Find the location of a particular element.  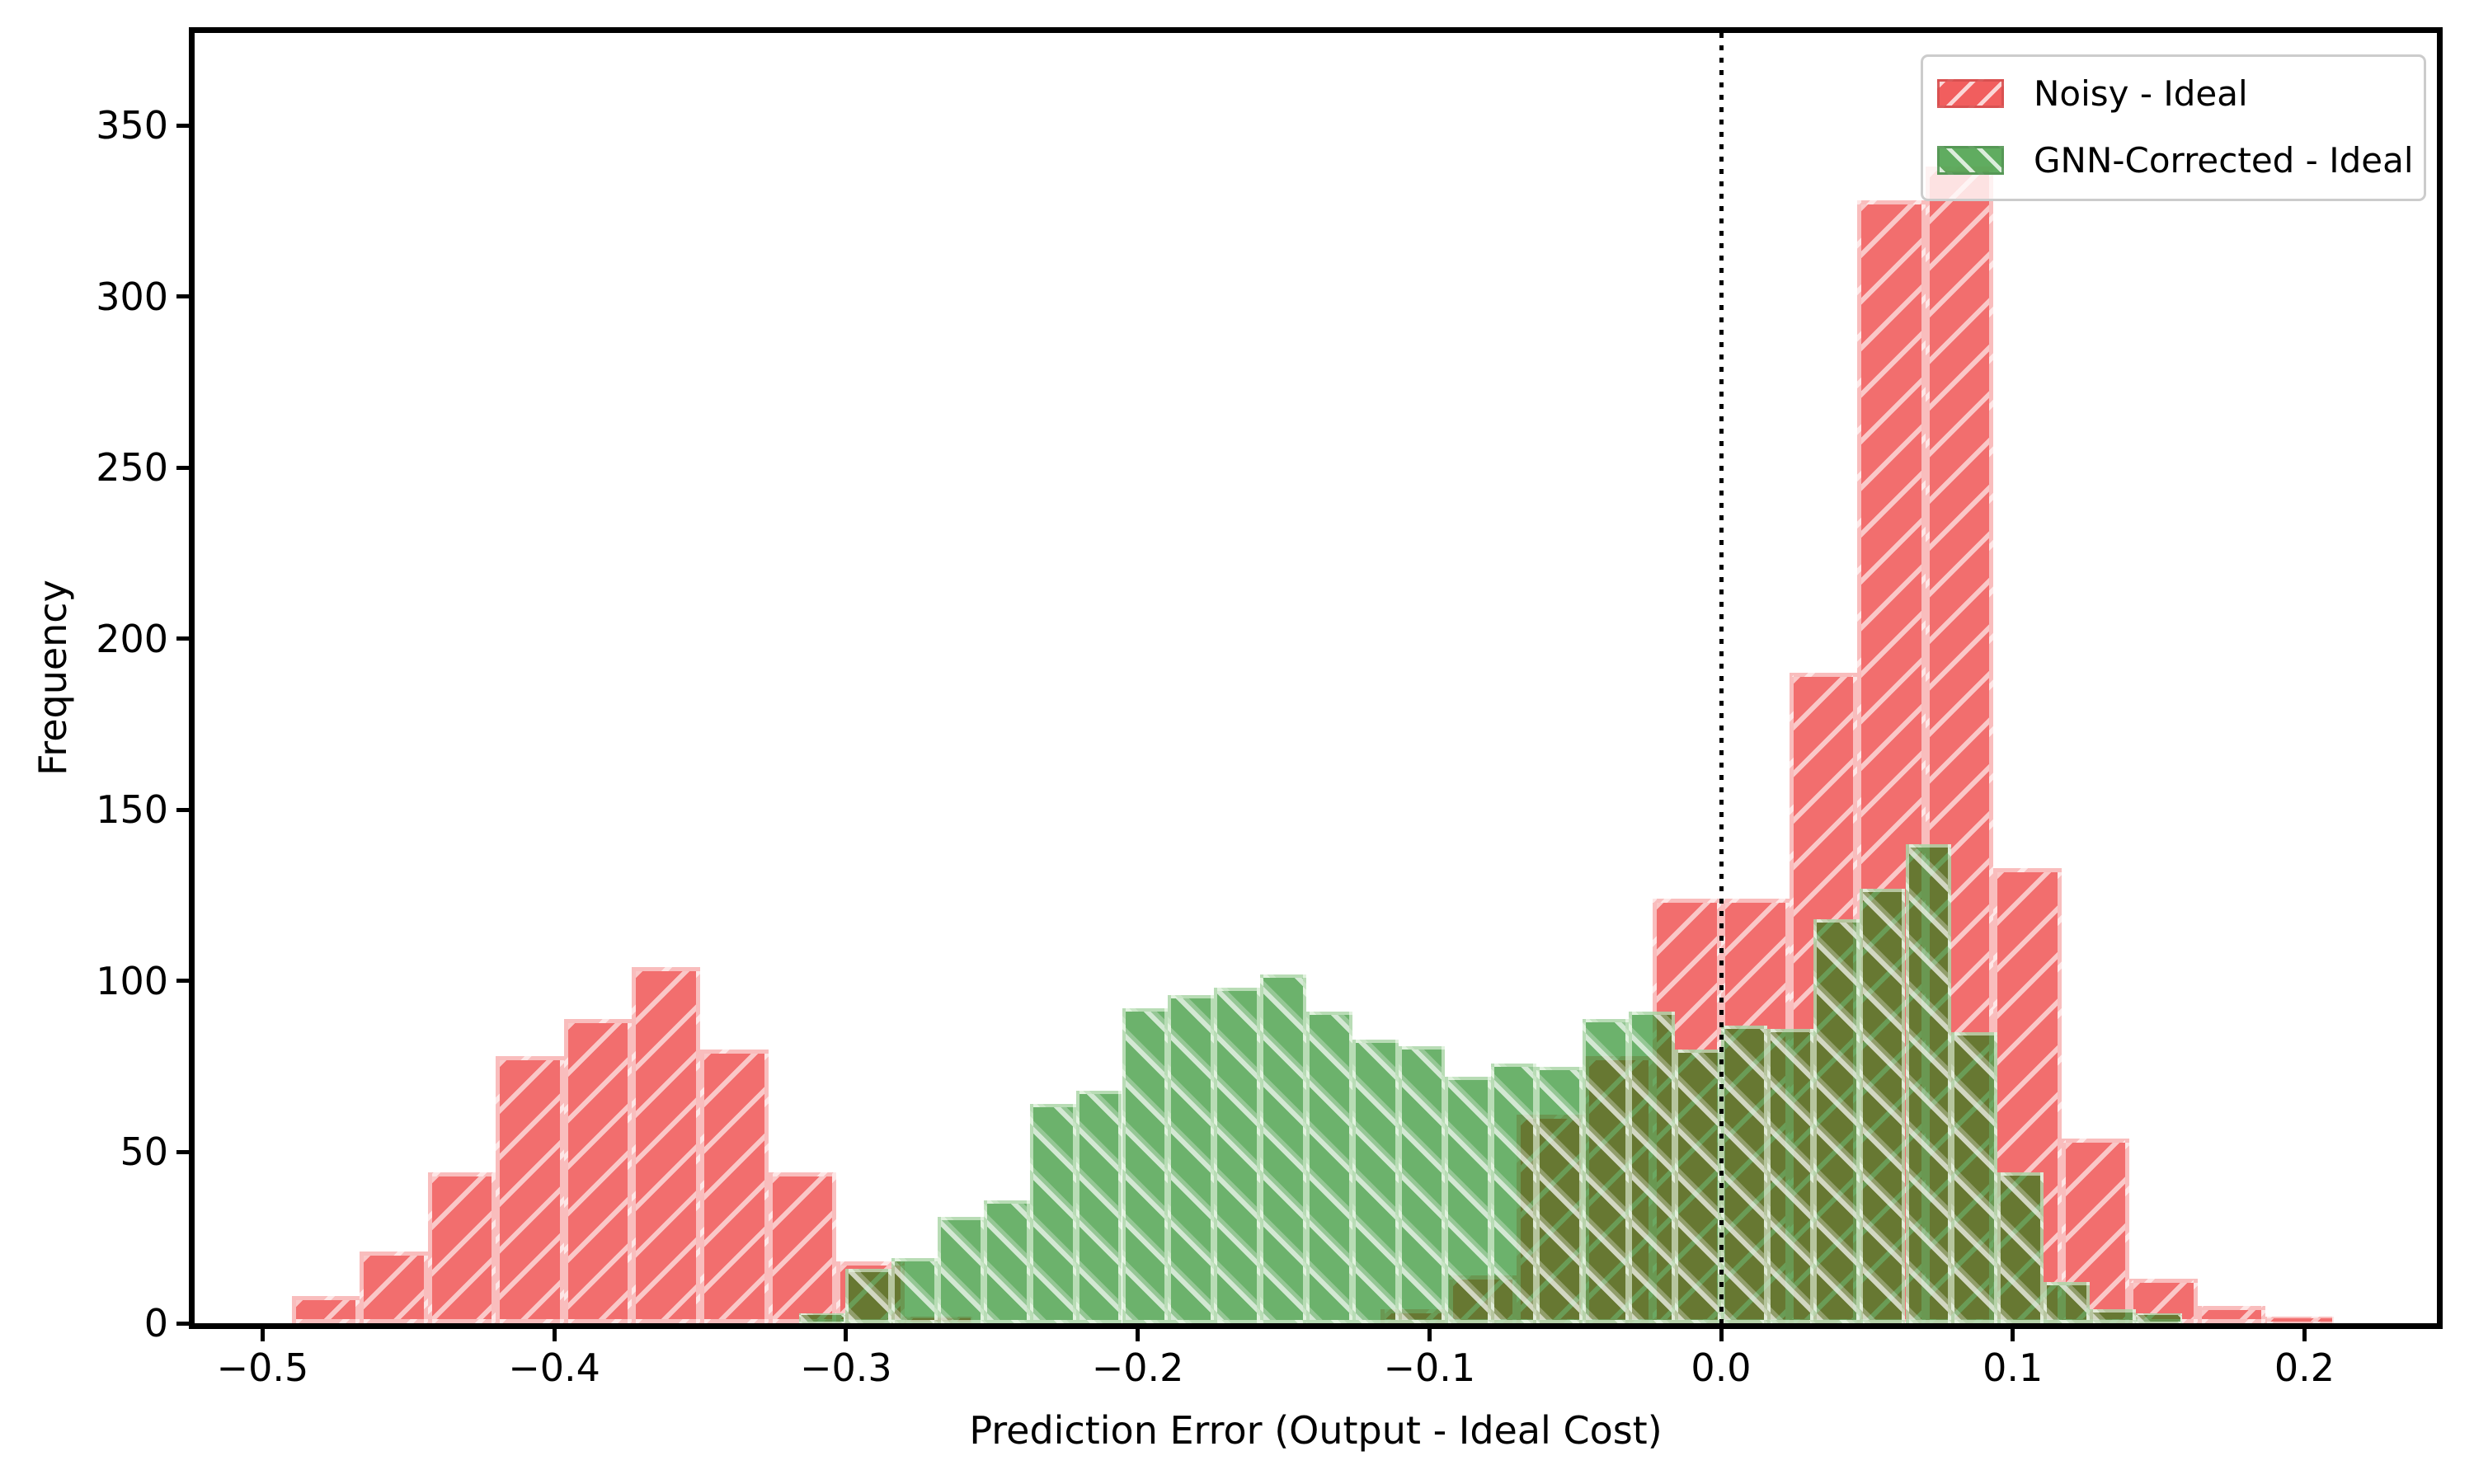

legend-swatch-gnn is located at coordinates (1970, 160).